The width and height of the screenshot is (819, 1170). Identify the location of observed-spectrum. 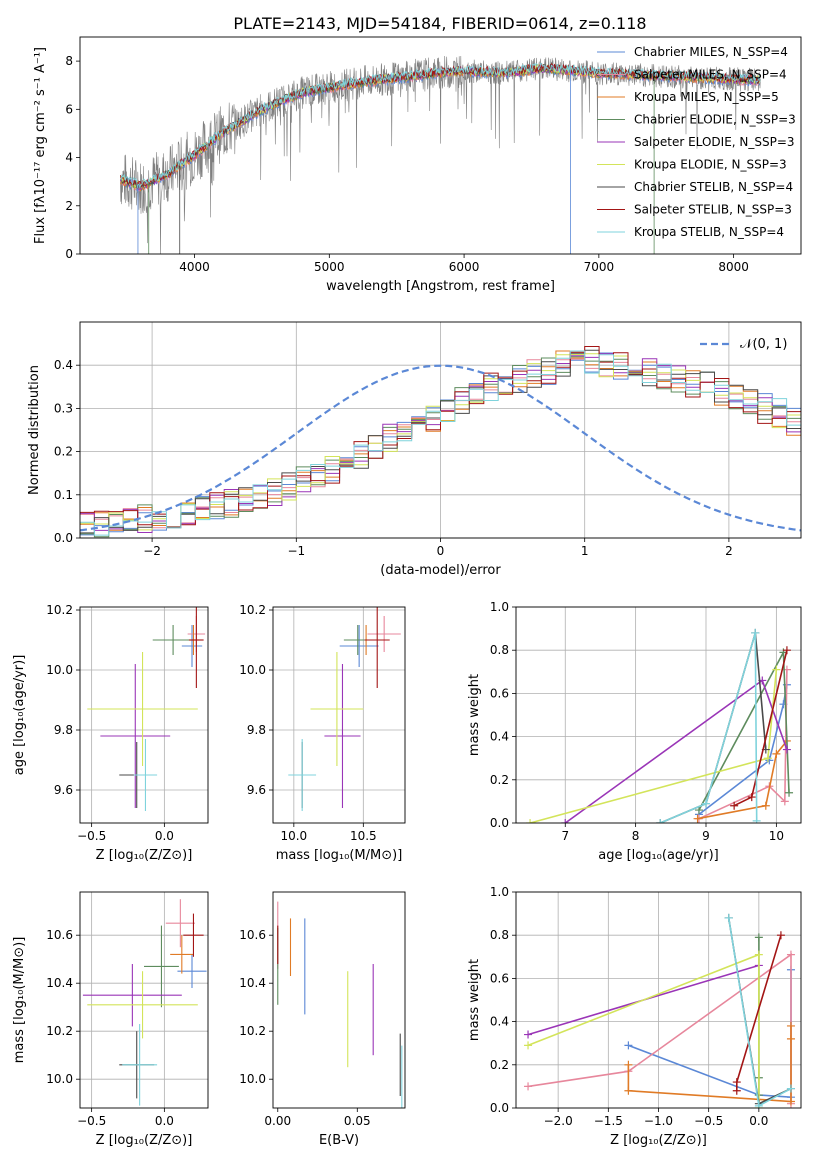
(440, 154).